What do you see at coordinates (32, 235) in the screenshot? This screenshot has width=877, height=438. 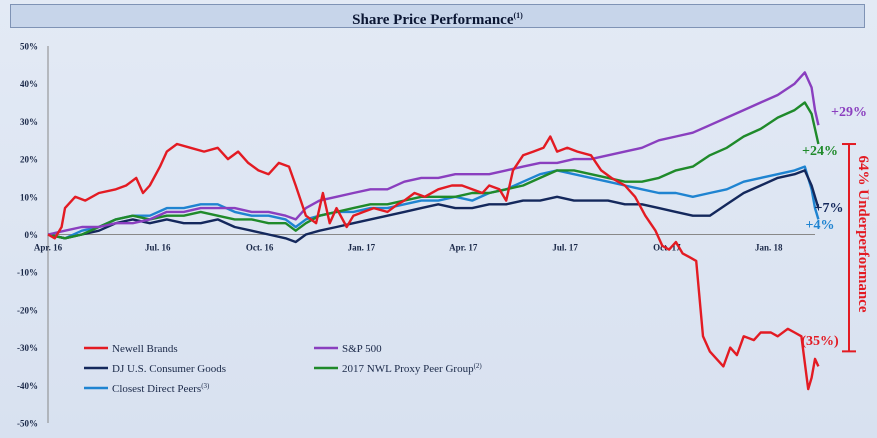 I see `y-tick-label: 0%` at bounding box center [32, 235].